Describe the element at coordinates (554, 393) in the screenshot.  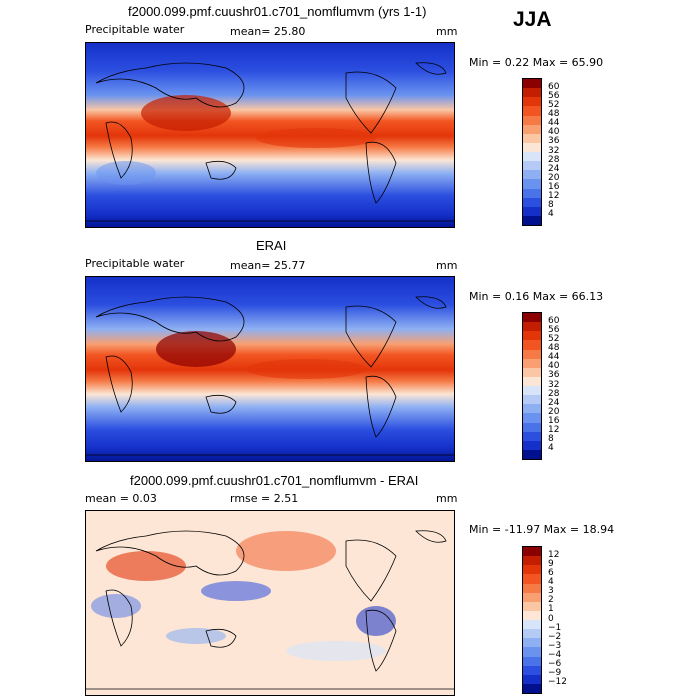
I see `panel2-colorbar-tick-label: 28` at that location.